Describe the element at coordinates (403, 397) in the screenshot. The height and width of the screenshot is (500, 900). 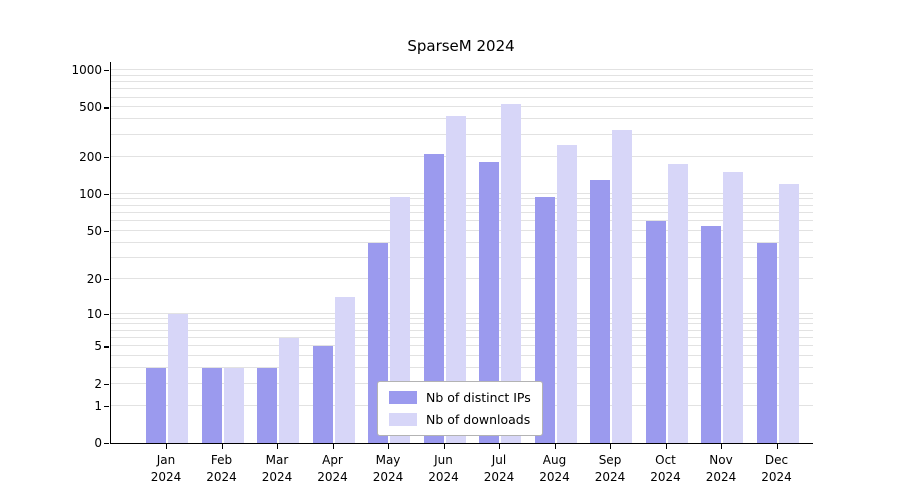
I see `legend-swatch-distinct-ips` at that location.